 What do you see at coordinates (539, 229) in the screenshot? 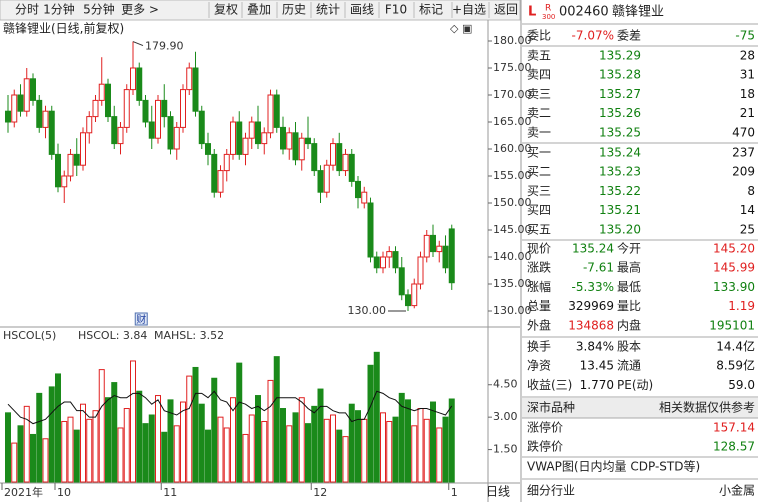
I see `label: 买五` at bounding box center [539, 229].